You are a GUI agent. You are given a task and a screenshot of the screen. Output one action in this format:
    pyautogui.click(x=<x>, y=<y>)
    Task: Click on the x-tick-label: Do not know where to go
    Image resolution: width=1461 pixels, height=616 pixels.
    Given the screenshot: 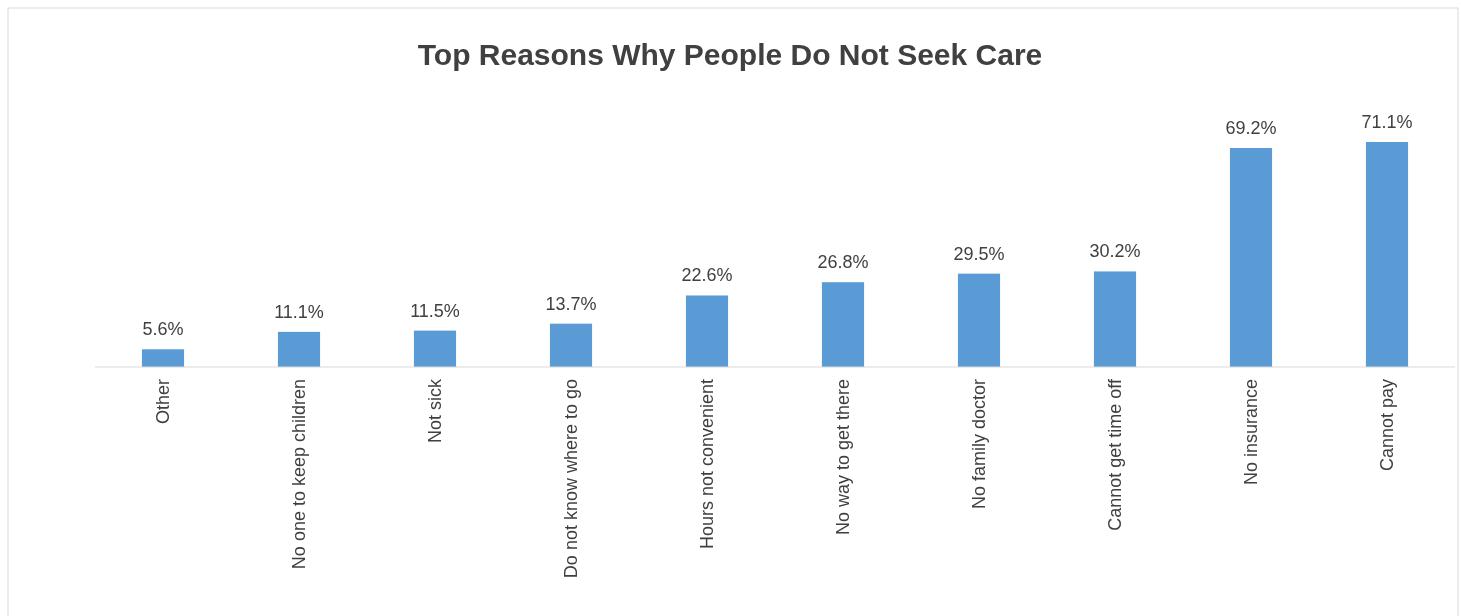 What is the action you would take?
    pyautogui.click(x=571, y=479)
    